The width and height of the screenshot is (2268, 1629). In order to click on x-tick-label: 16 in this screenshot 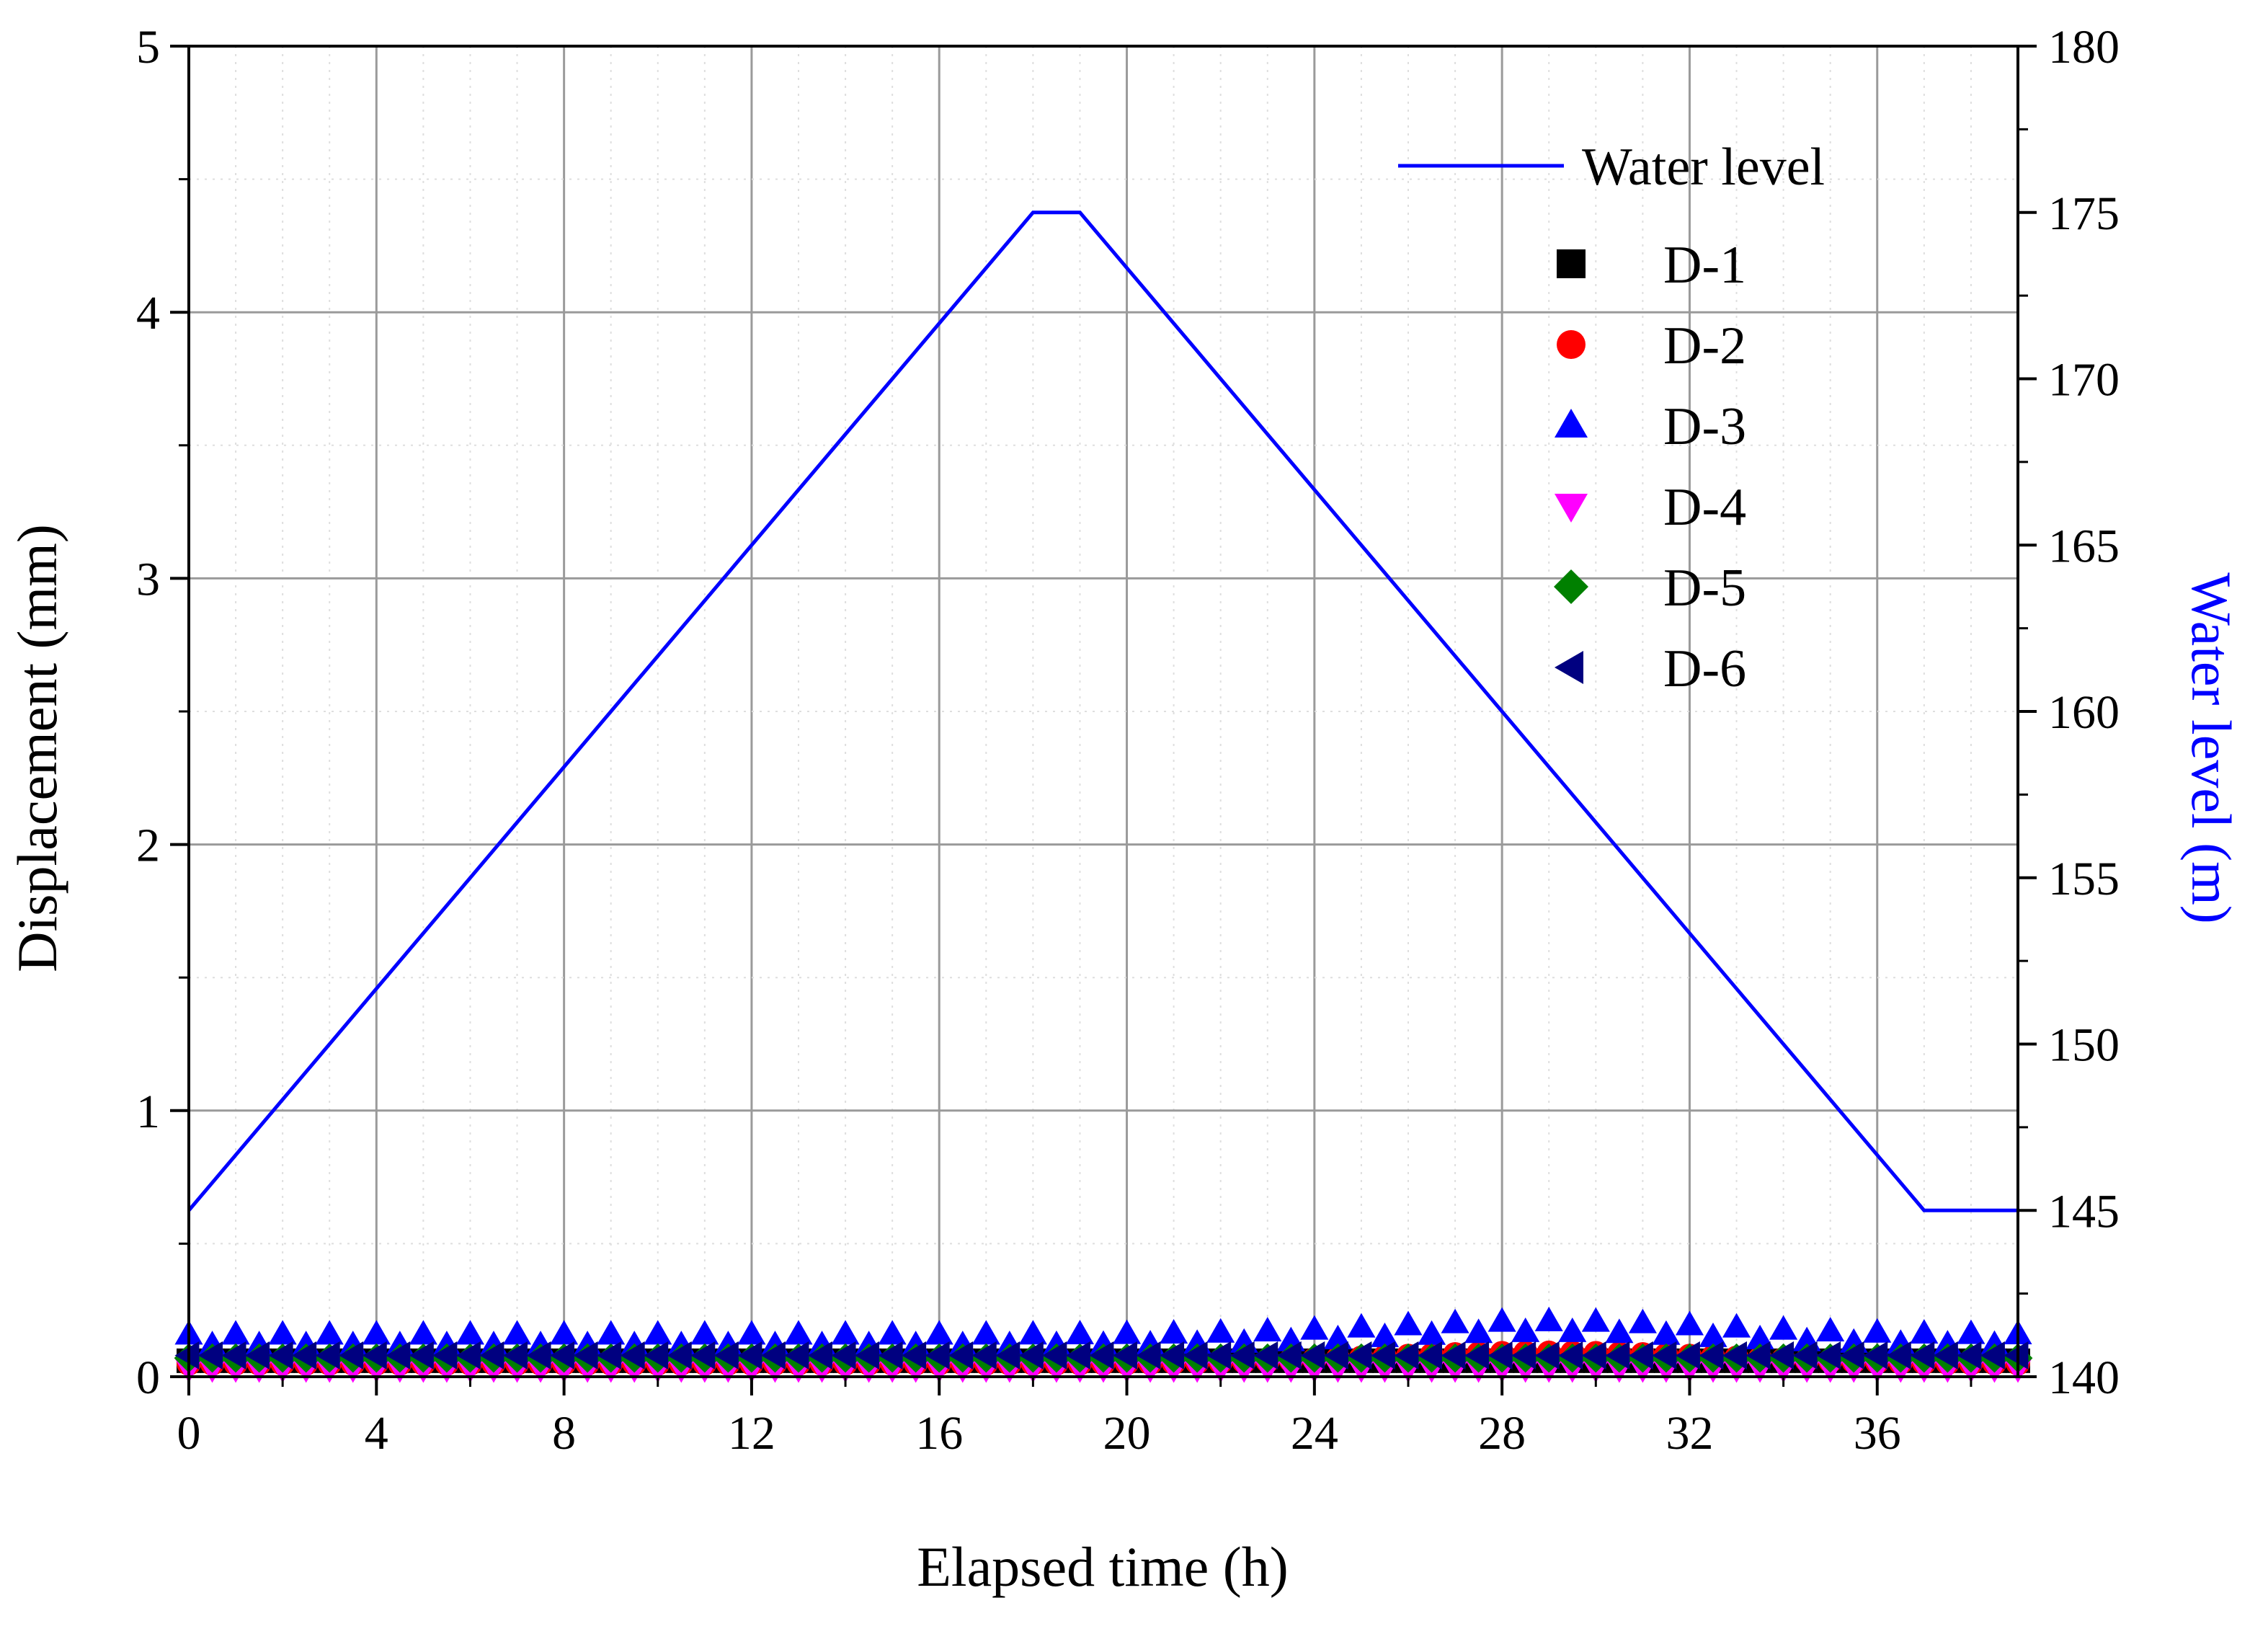, I will do `click(939, 1433)`.